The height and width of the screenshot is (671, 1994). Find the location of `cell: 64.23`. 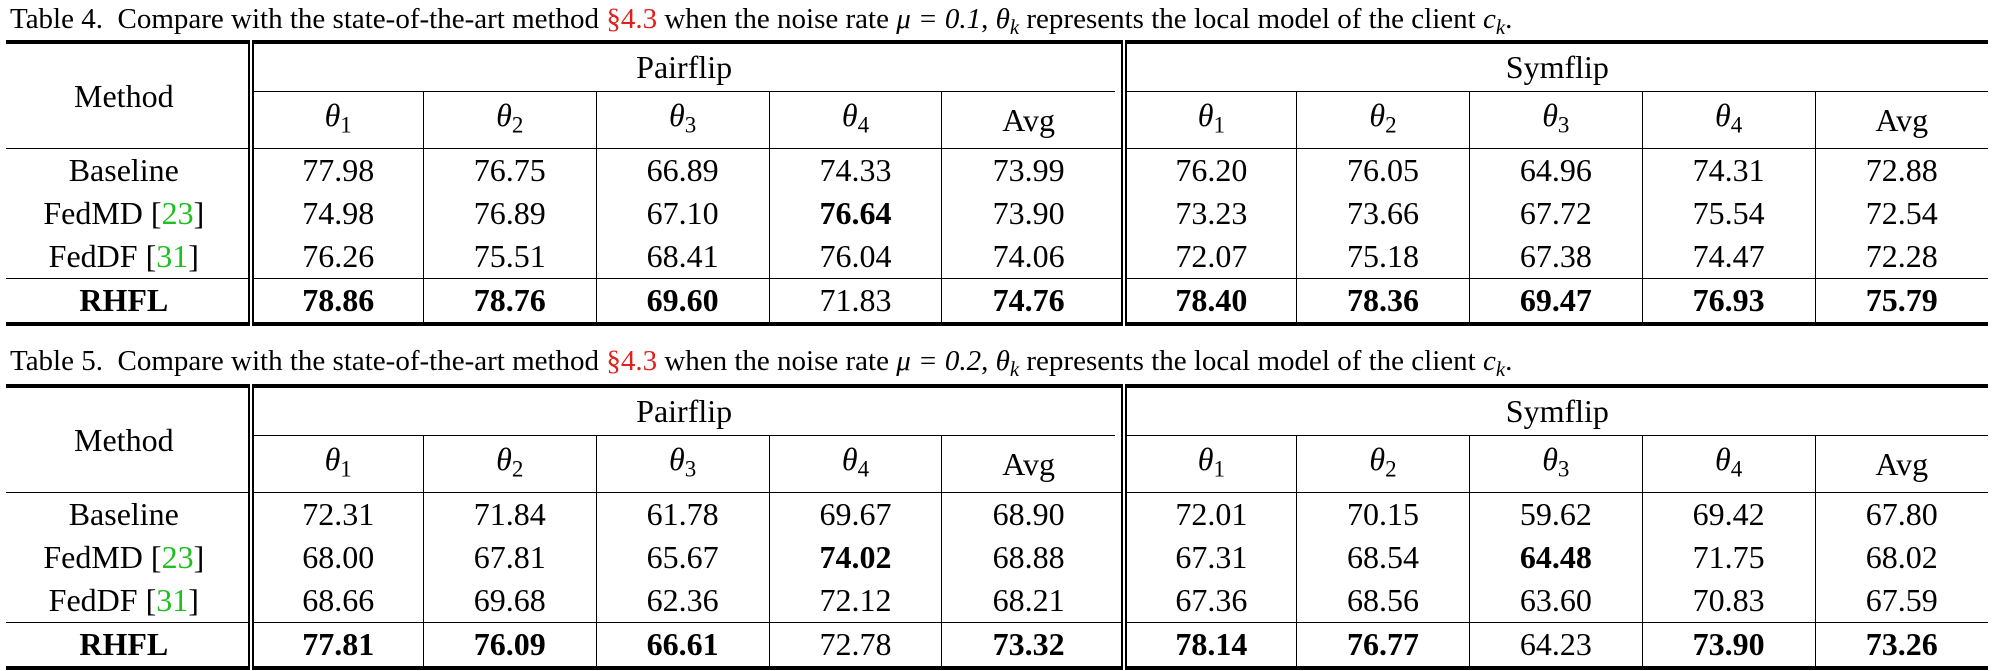

cell: 64.23 is located at coordinates (1556, 645).